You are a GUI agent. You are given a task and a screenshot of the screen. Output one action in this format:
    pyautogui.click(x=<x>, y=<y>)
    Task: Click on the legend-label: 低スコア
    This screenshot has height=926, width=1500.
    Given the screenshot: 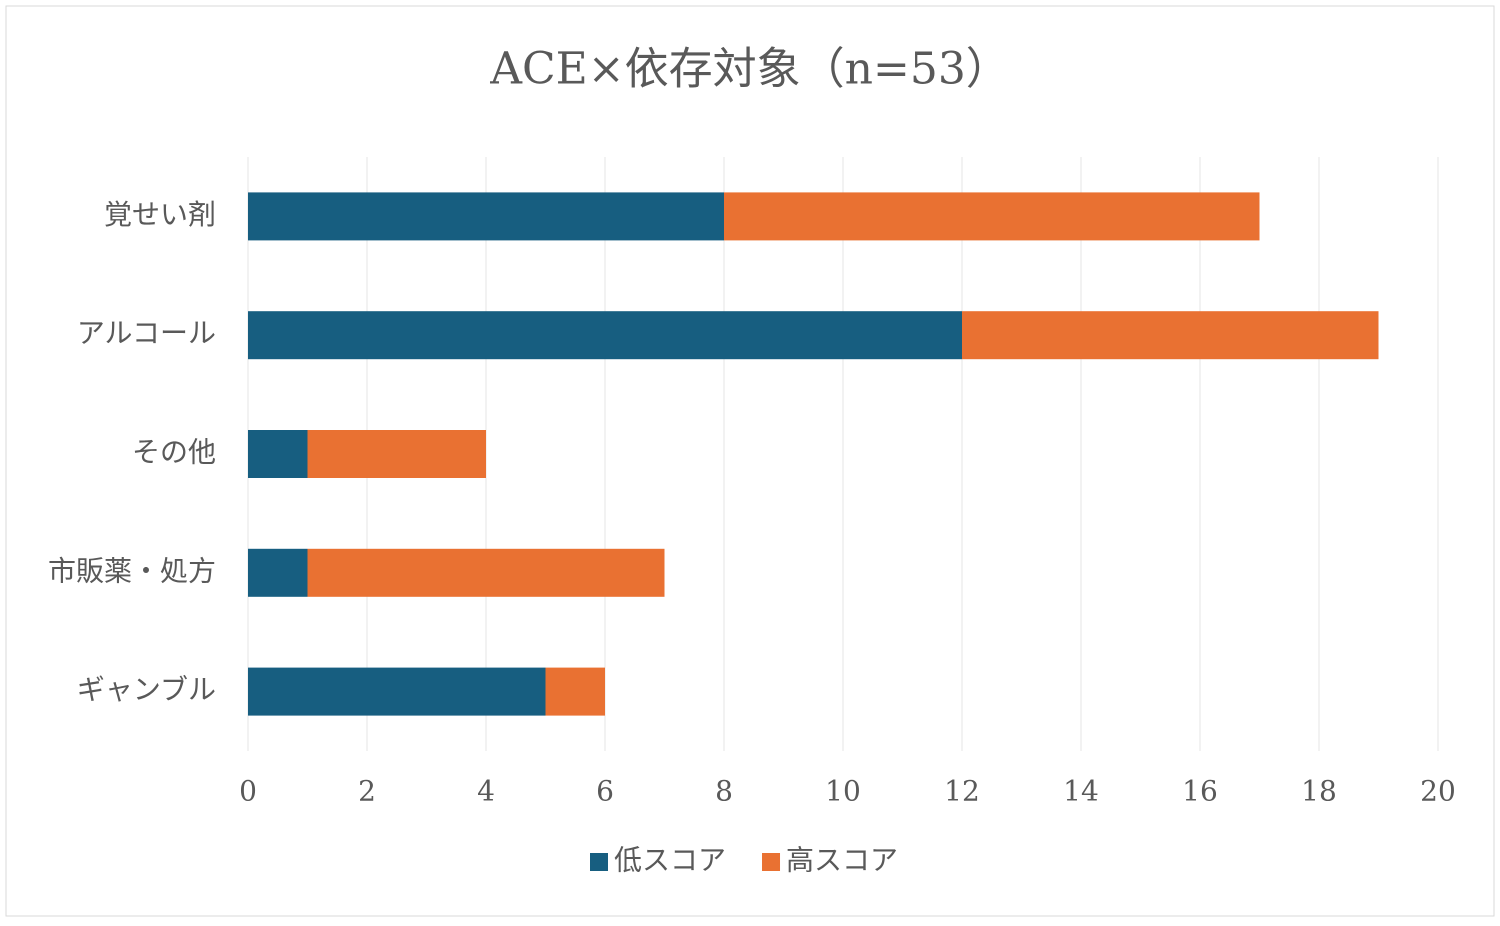 What is the action you would take?
    pyautogui.click(x=670, y=860)
    